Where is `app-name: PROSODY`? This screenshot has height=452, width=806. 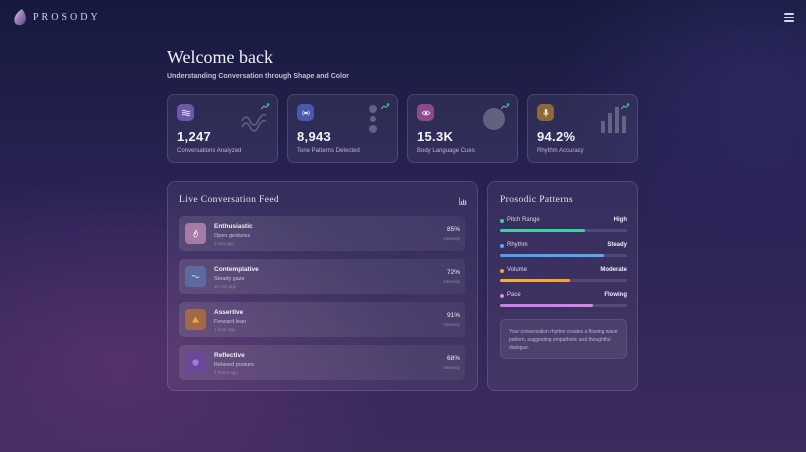 app-name: PROSODY is located at coordinates (67, 17).